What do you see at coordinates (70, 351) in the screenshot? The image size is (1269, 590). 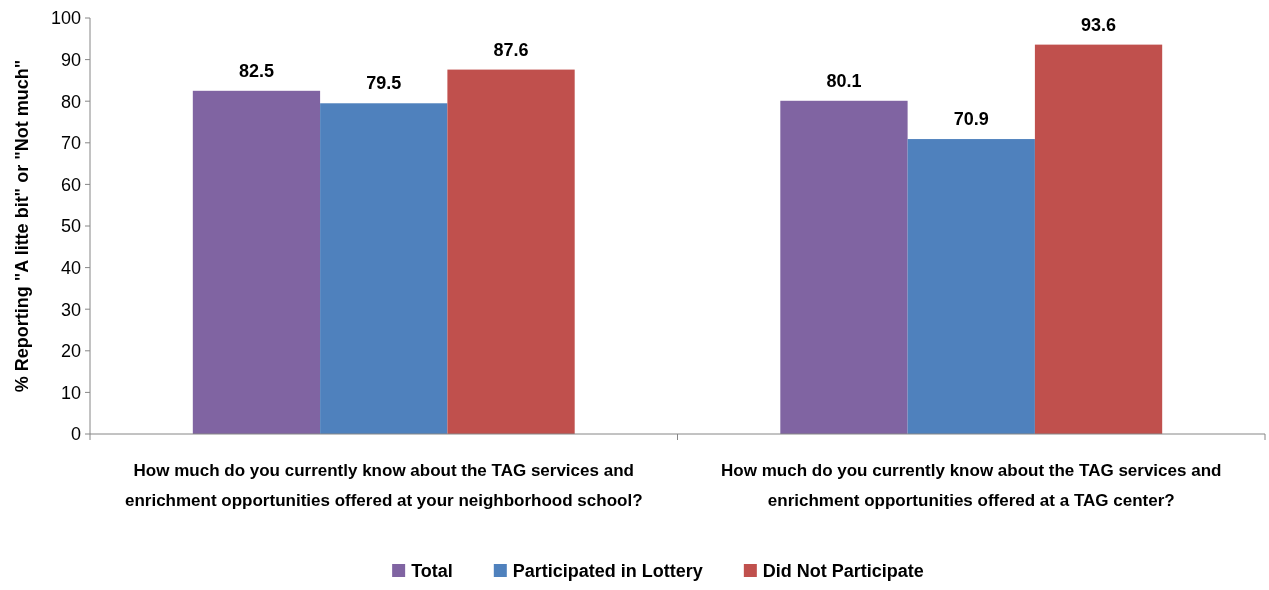 I see `y-tick-label: 20` at bounding box center [70, 351].